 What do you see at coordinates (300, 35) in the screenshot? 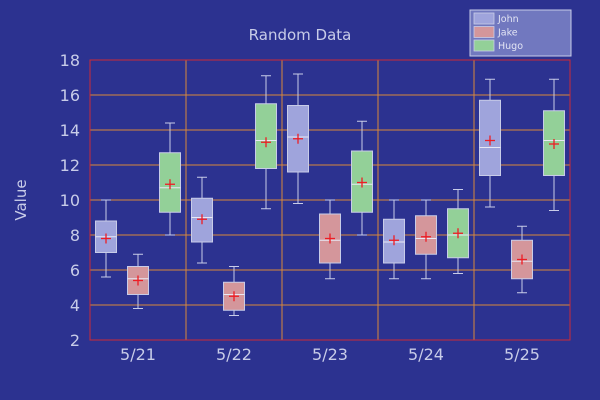
I see `chart-title: Random Data` at bounding box center [300, 35].